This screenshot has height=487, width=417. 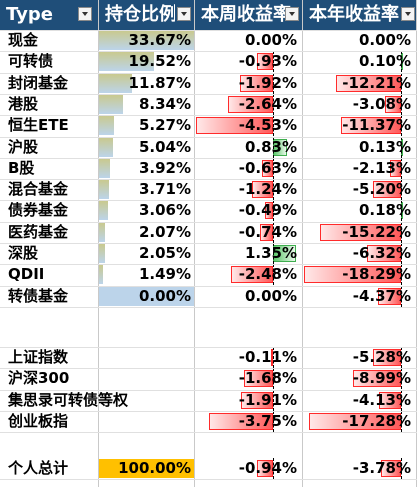 I want to click on header-position: 持仓比例, so click(x=146, y=15).